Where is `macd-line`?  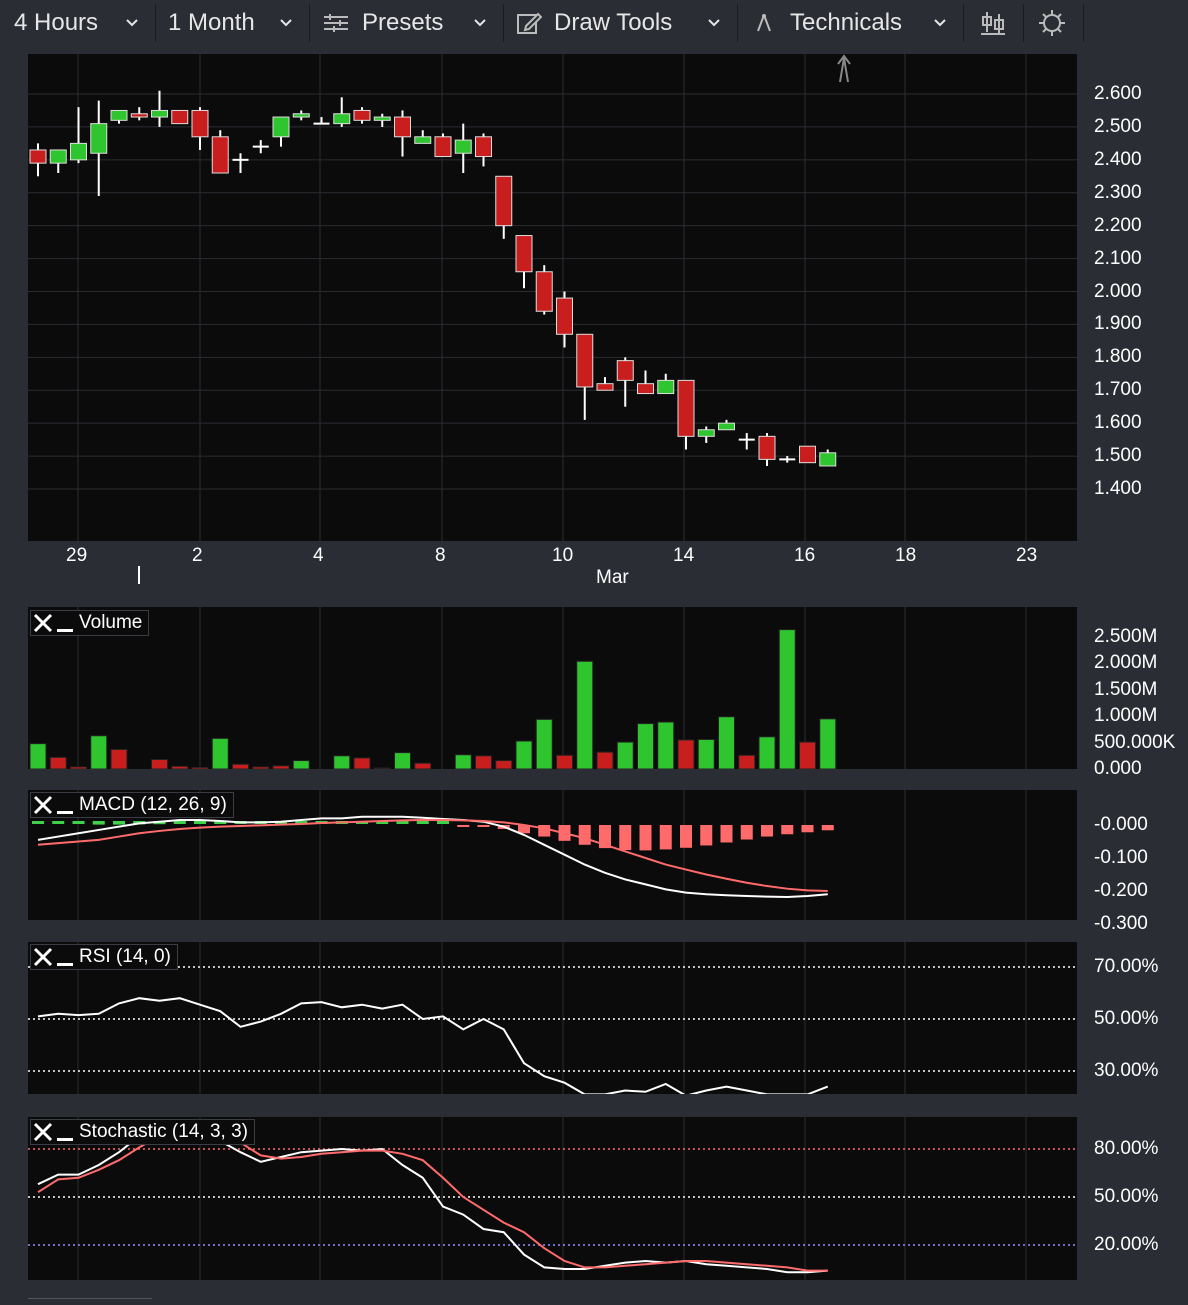 macd-line is located at coordinates (432, 856).